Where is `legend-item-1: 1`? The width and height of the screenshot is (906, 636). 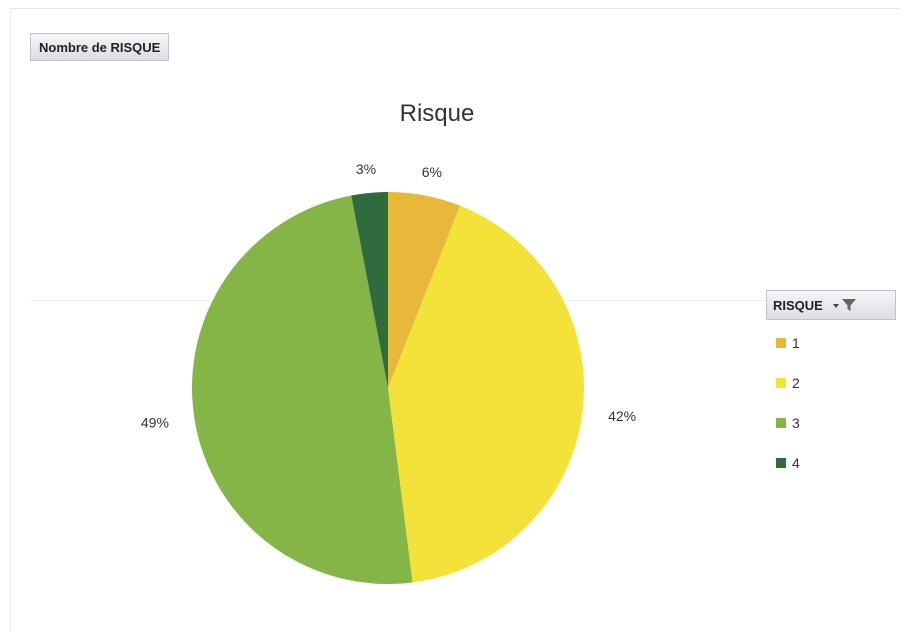 legend-item-1: 1 is located at coordinates (788, 343).